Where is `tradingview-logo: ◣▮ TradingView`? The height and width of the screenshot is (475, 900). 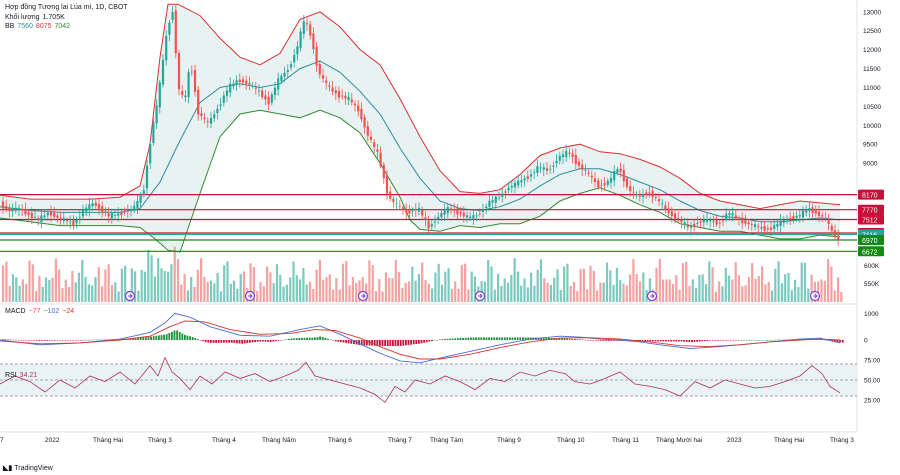
tradingview-logo: ◣▮ TradingView is located at coordinates (28, 468).